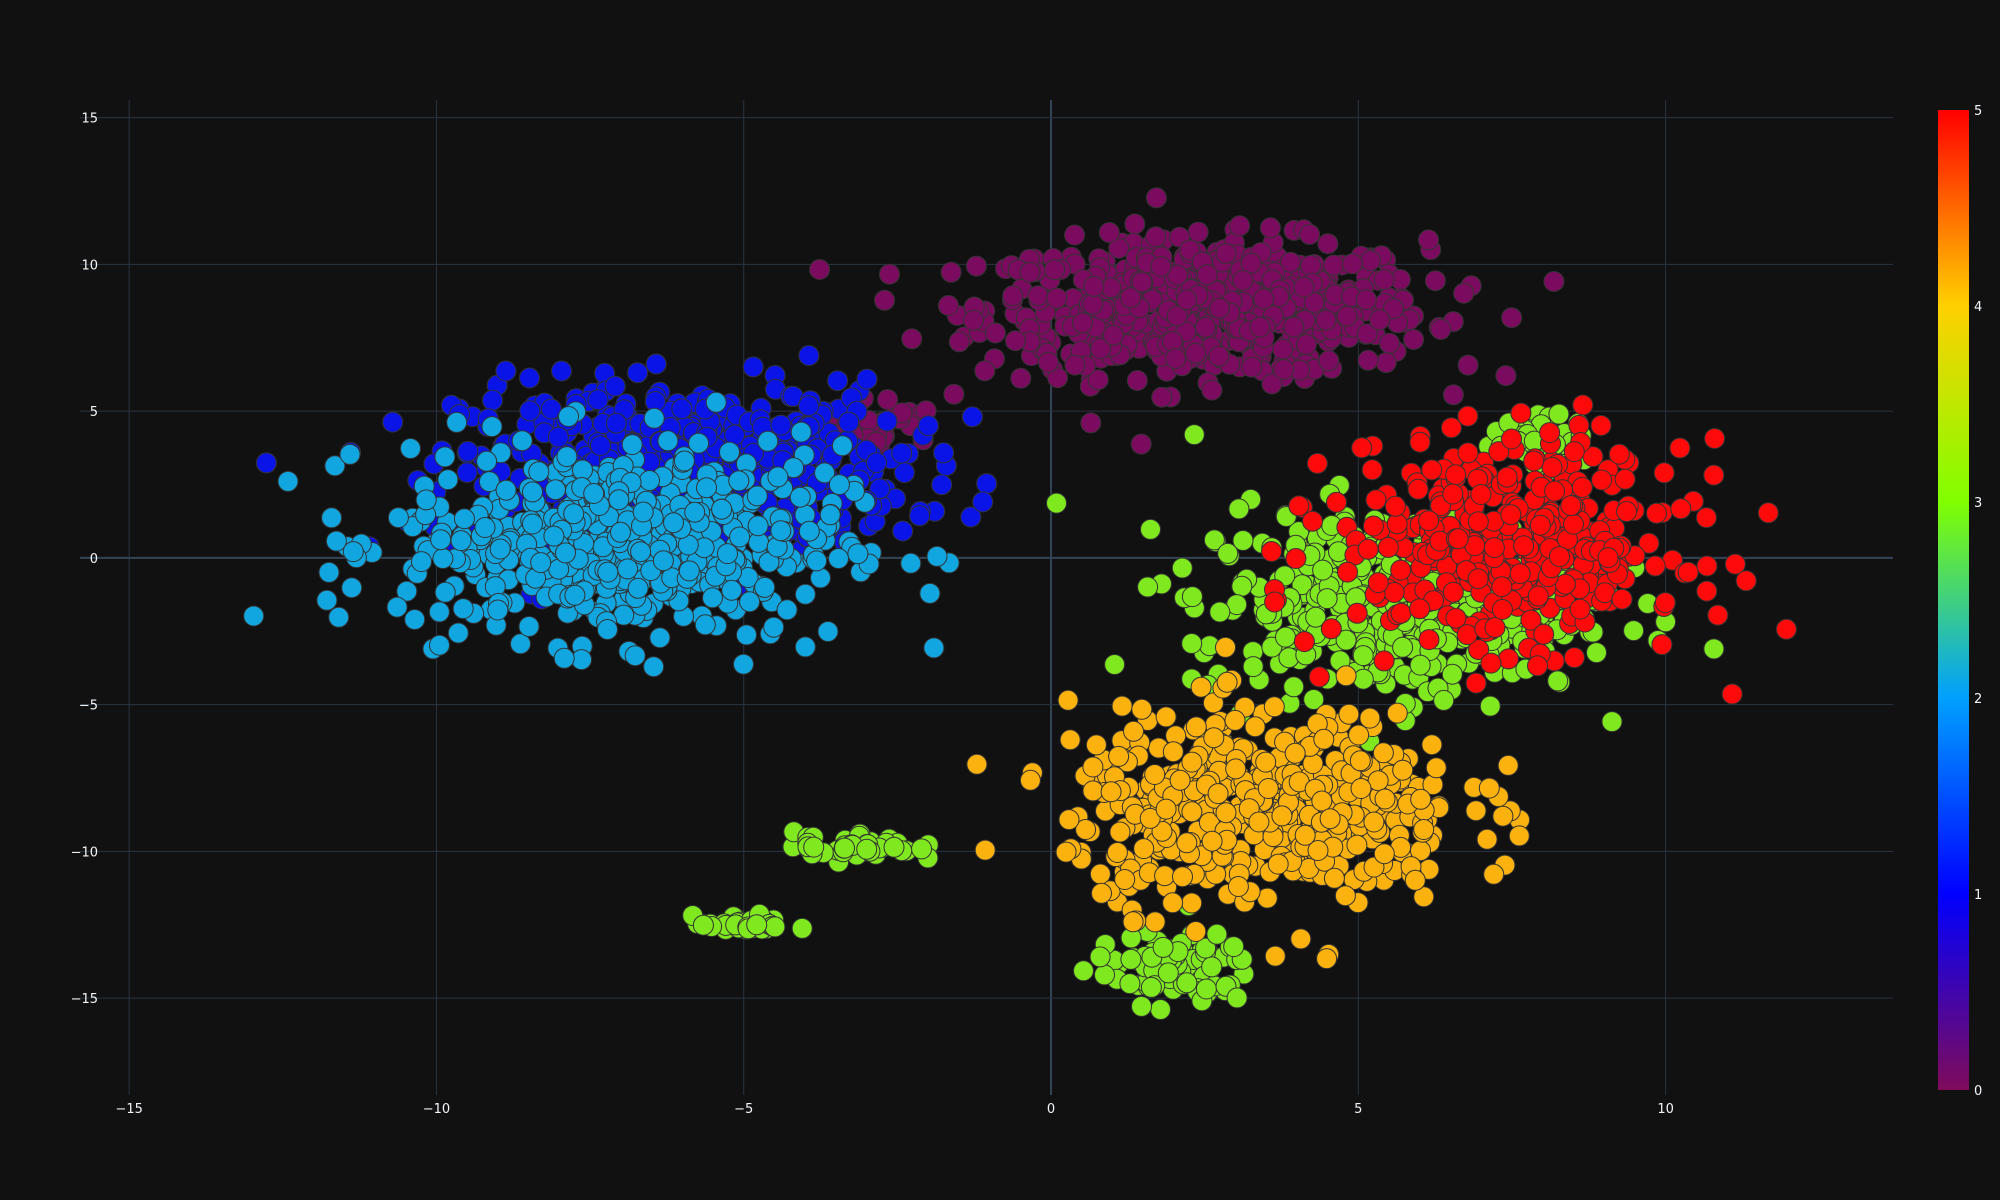 The height and width of the screenshot is (1200, 2000). I want to click on colorbar-tick-label: 4, so click(1978, 307).